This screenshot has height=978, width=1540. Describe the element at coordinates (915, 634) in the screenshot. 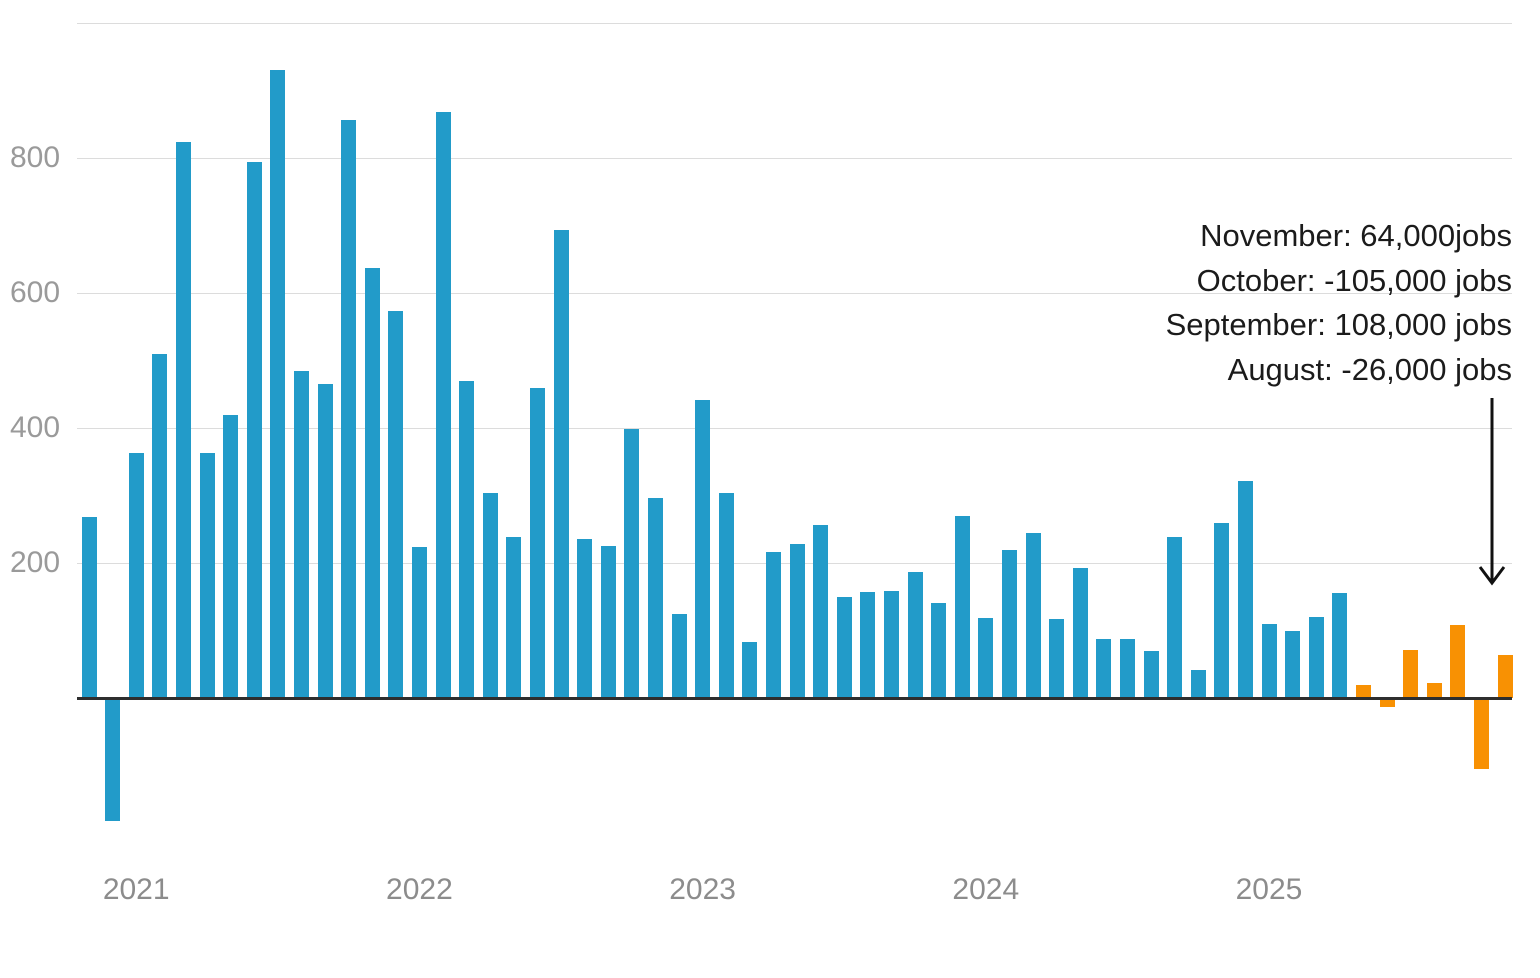

I see `bar-oct-2023` at that location.